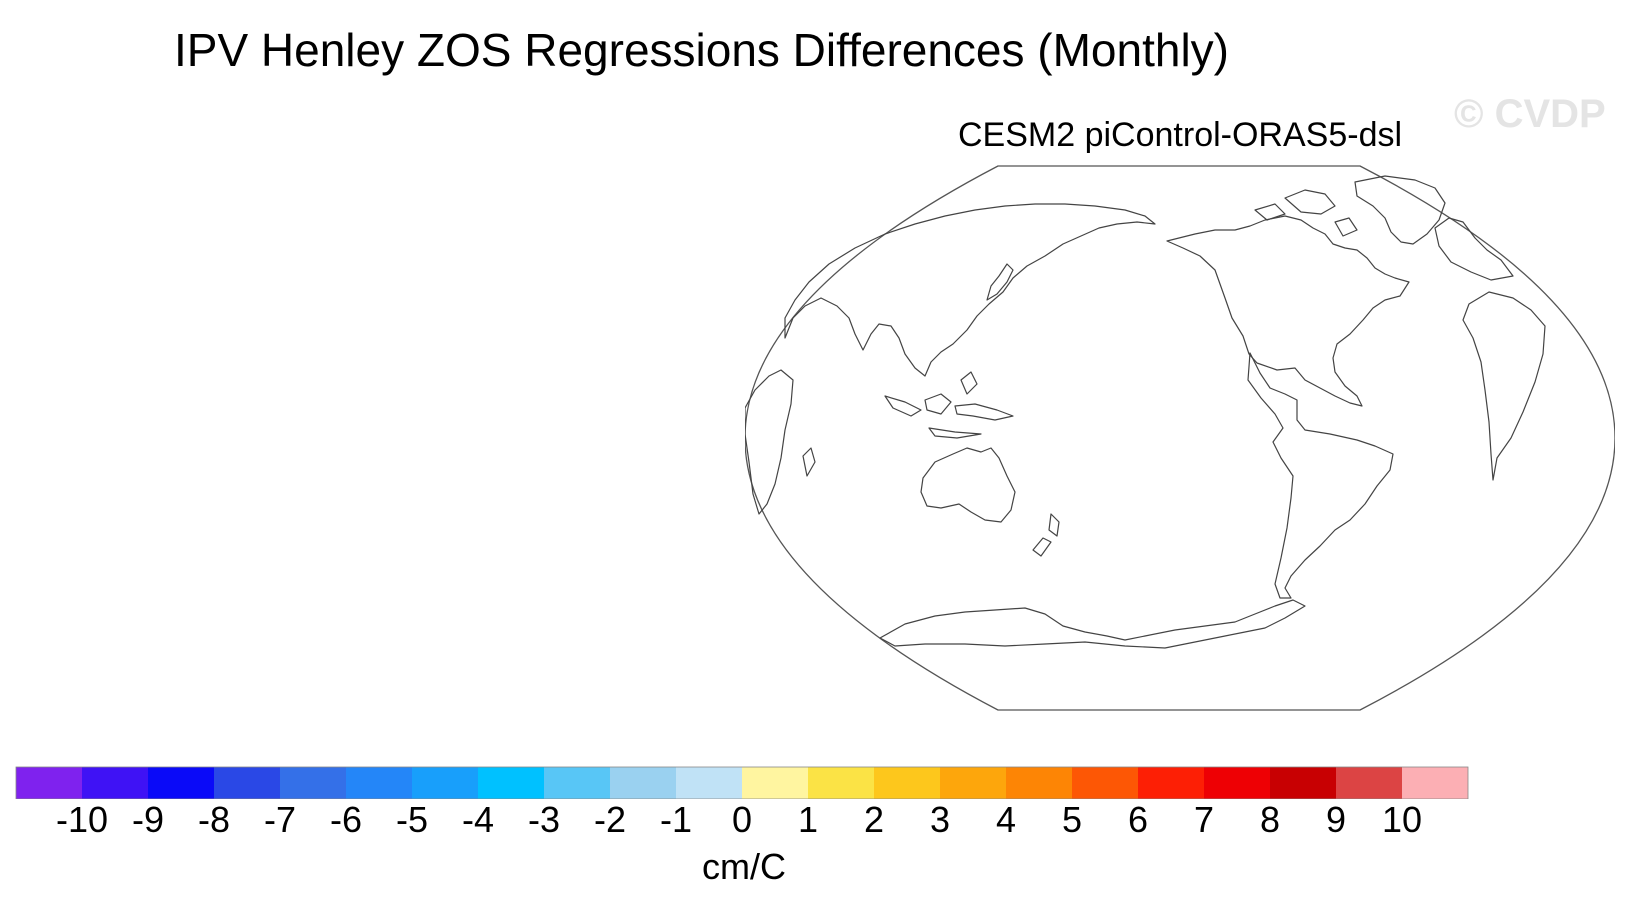  Describe the element at coordinates (940, 819) in the screenshot. I see `colorbar-tick-label: 3` at that location.